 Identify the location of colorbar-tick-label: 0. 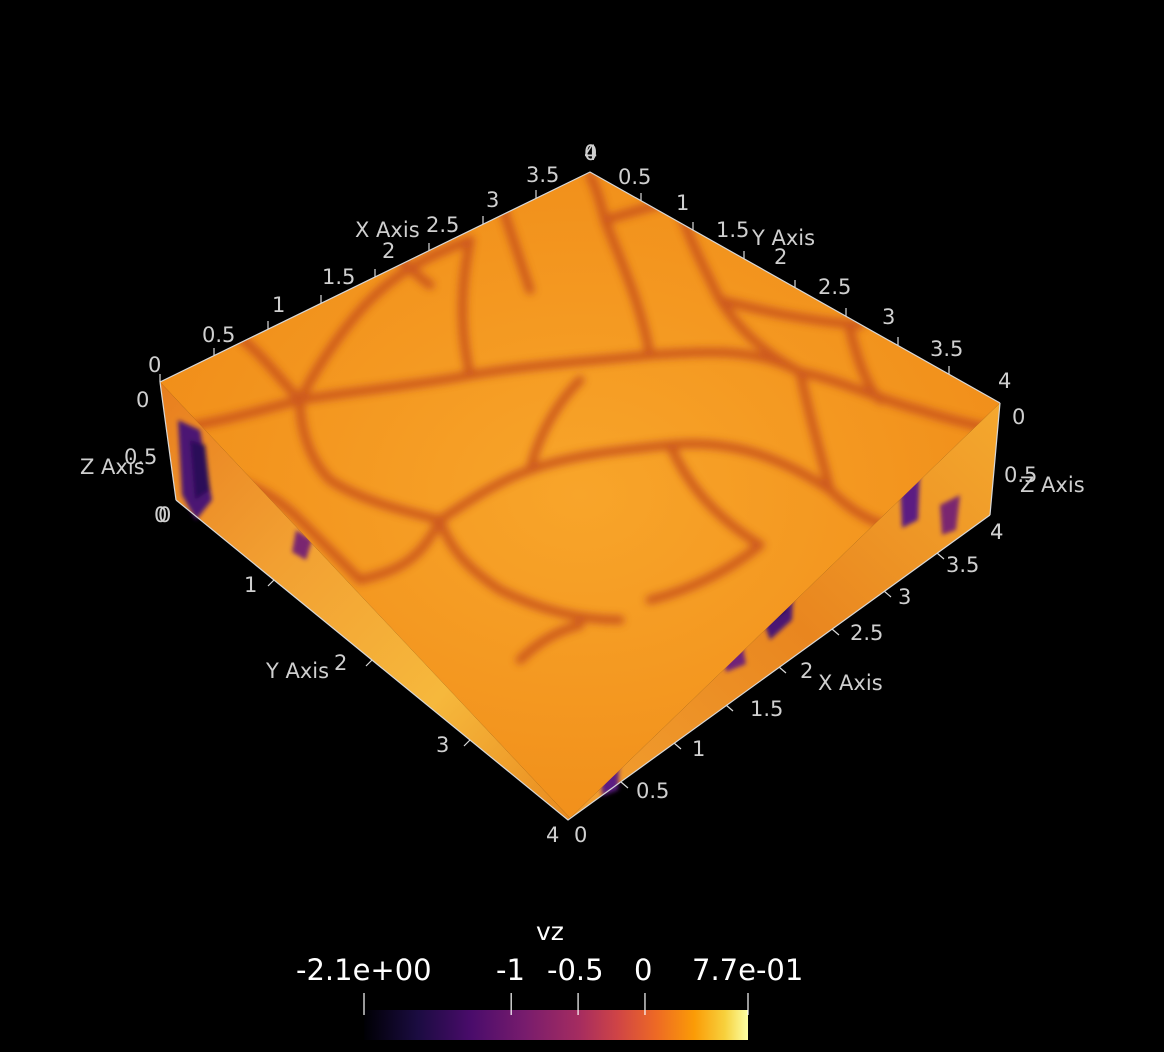
(643, 970).